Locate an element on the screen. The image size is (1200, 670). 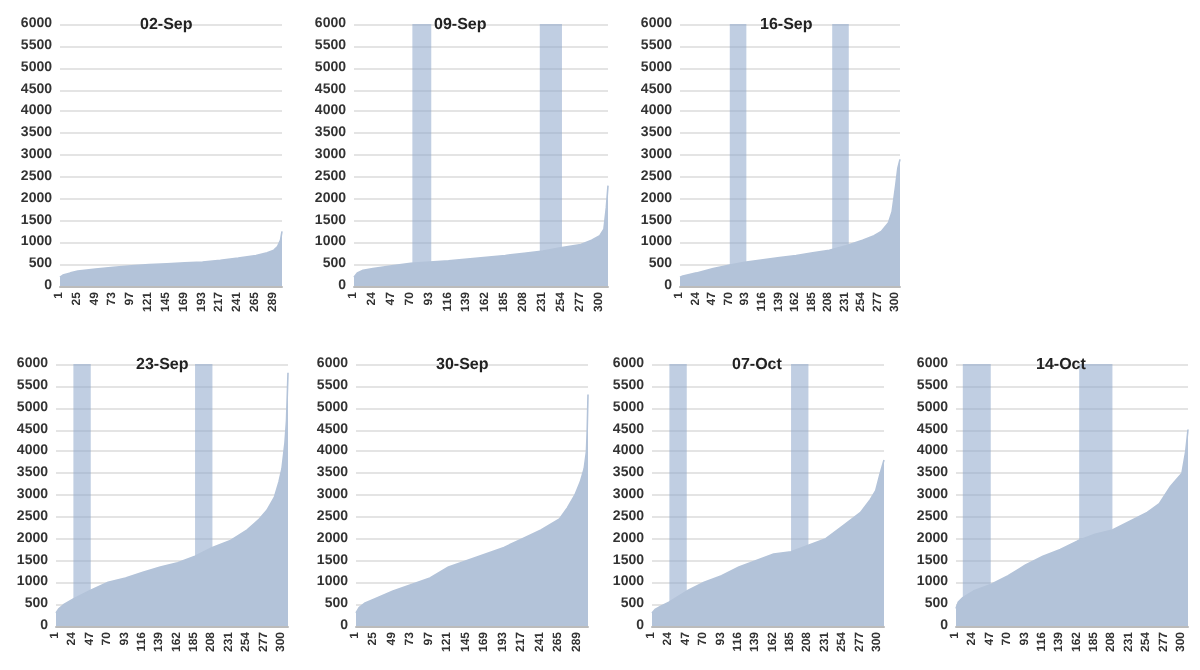
chart-title: 07-Oct is located at coordinates (757, 364).